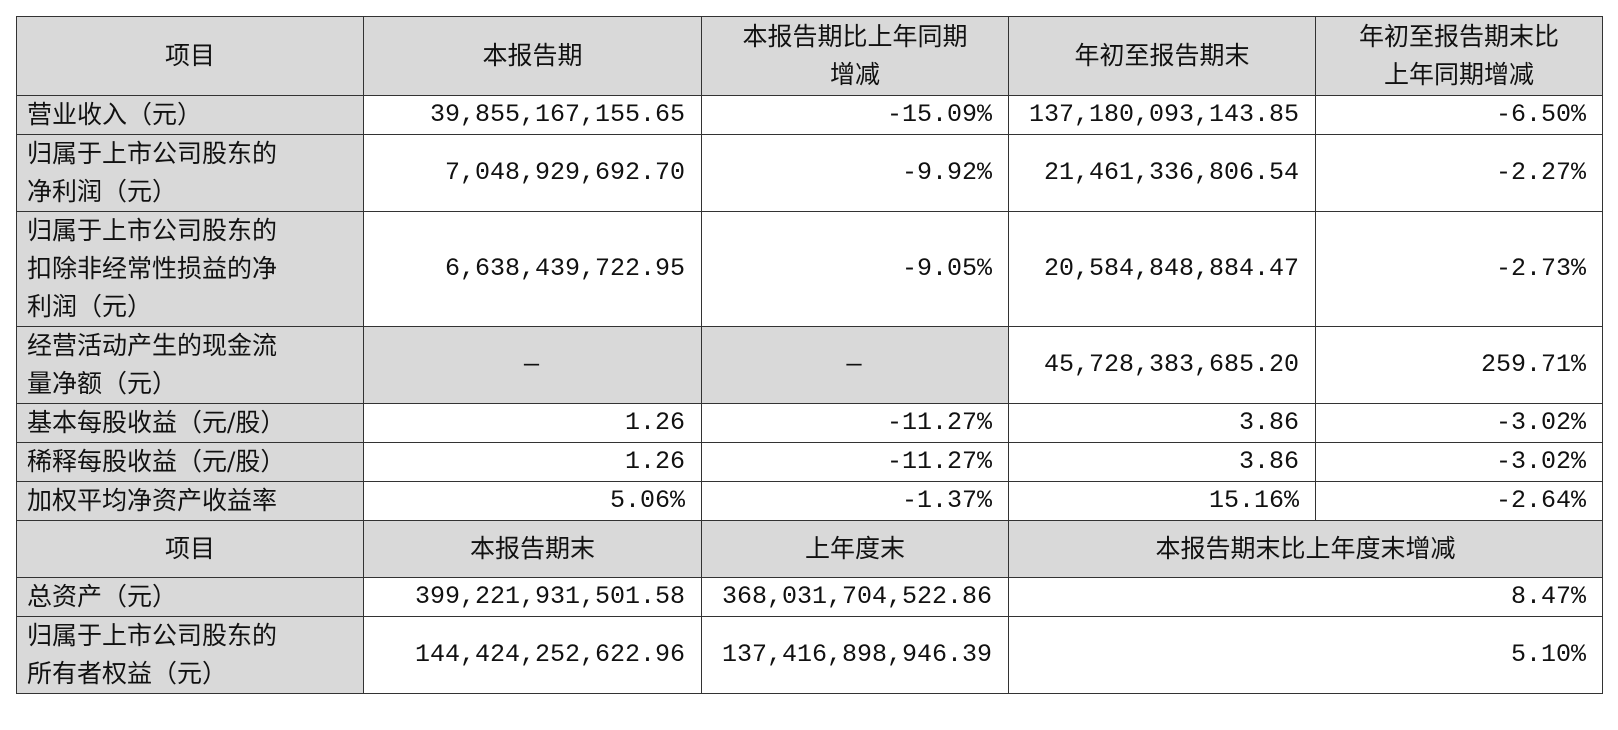 Image resolution: width=1618 pixels, height=730 pixels. I want to click on header-cell: 年初至报告期末, so click(1162, 56).